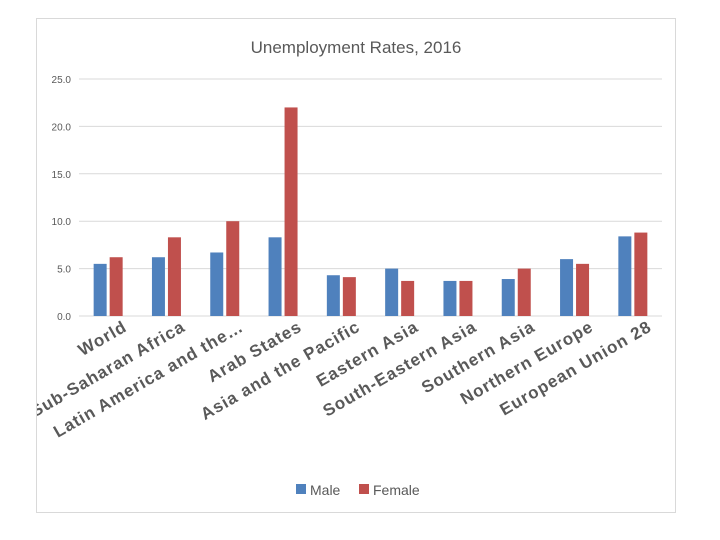  Describe the element at coordinates (62, 175) in the screenshot. I see `y-tick-label: 15.0` at that location.